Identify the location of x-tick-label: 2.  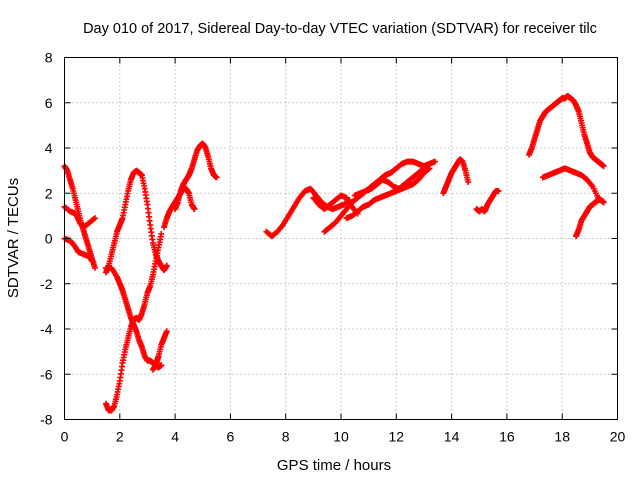
(120, 437).